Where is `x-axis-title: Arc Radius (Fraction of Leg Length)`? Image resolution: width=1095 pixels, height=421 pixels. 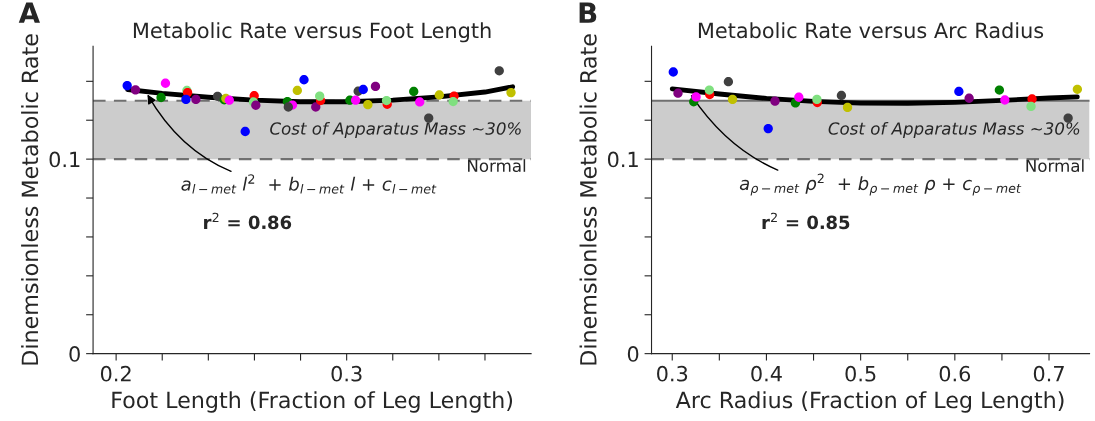
x-axis-title: Arc Radius (Fraction of Leg Length) is located at coordinates (869, 402).